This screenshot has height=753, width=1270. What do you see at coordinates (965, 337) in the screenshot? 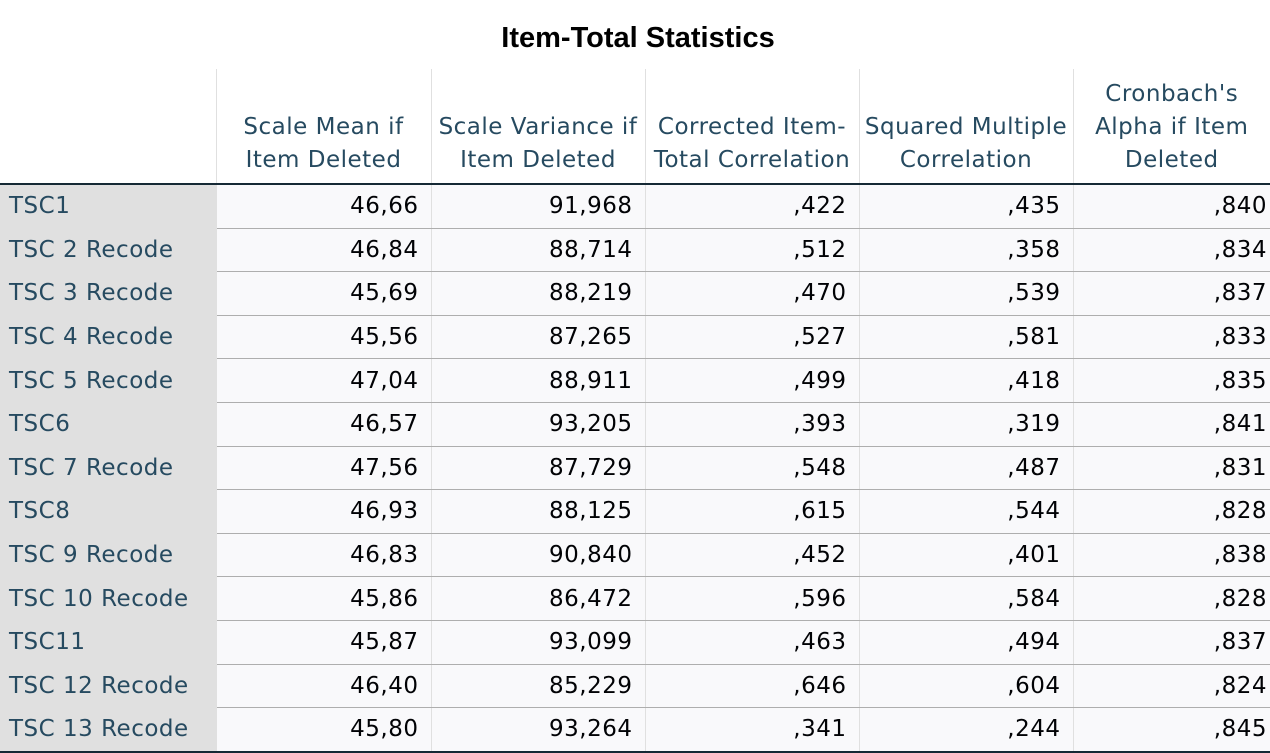
I see `table-cell: ,581` at bounding box center [965, 337].